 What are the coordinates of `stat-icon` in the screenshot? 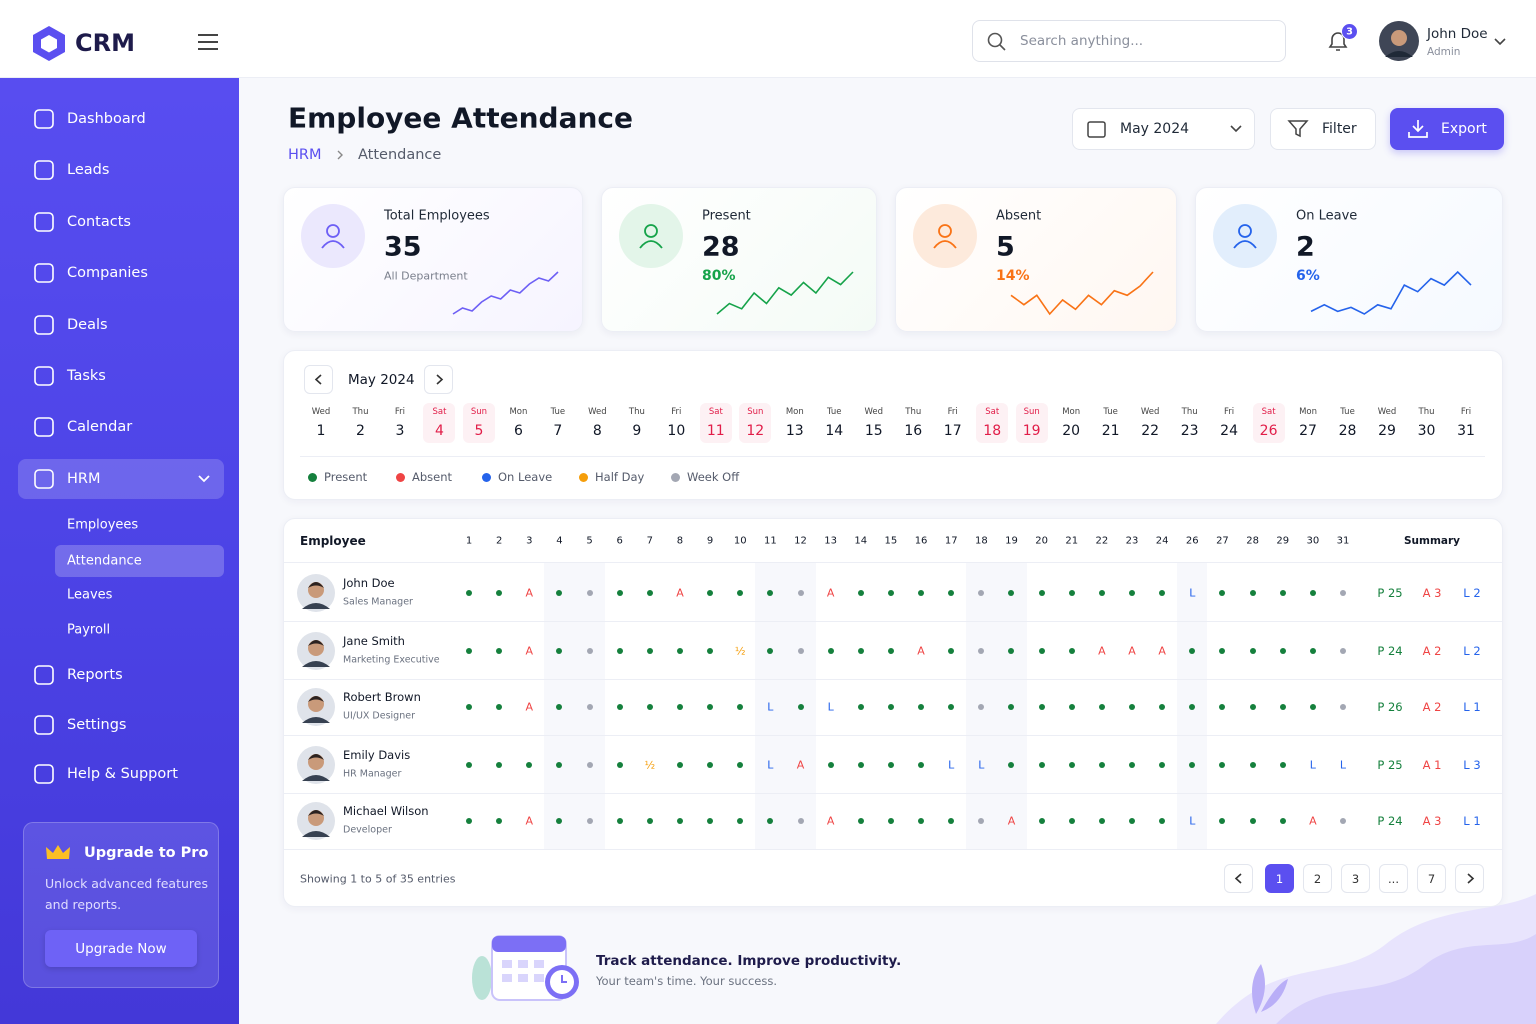 It's located at (1245, 236).